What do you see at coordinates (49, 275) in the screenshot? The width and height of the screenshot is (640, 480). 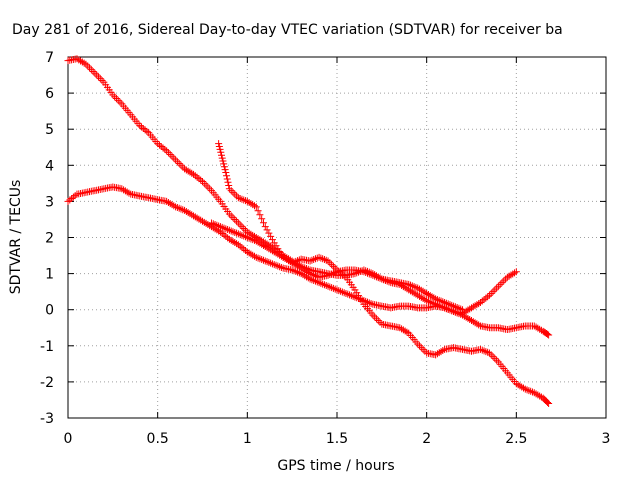 I see `y-tick-label: 1` at bounding box center [49, 275].